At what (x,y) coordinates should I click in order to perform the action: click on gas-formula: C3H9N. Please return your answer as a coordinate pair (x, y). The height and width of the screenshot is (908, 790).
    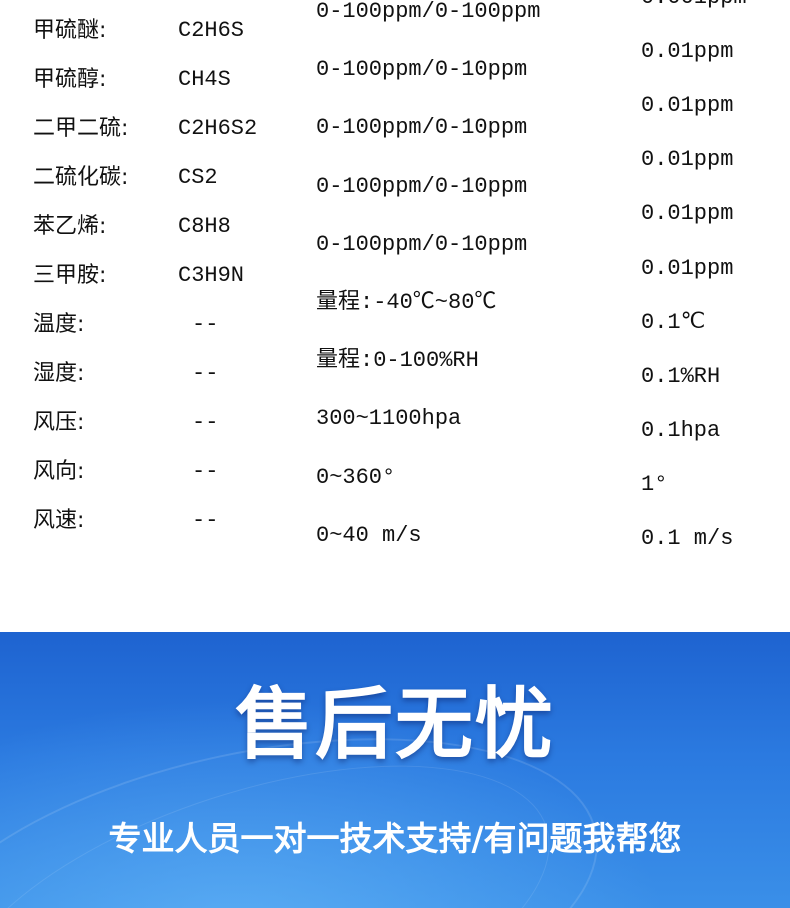
    Looking at the image, I should click on (211, 275).